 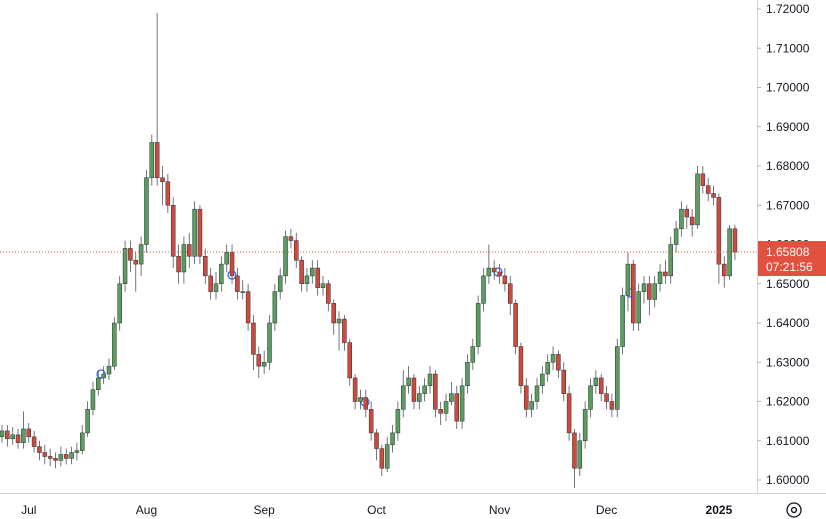 What do you see at coordinates (788, 362) in the screenshot?
I see `y-tick-label: 1.63000` at bounding box center [788, 362].